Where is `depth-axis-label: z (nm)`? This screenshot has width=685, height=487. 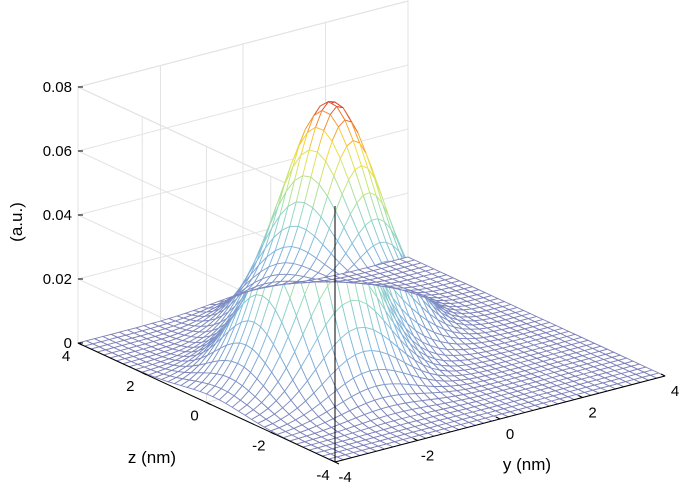 depth-axis-label: z (nm) is located at coordinates (152, 457).